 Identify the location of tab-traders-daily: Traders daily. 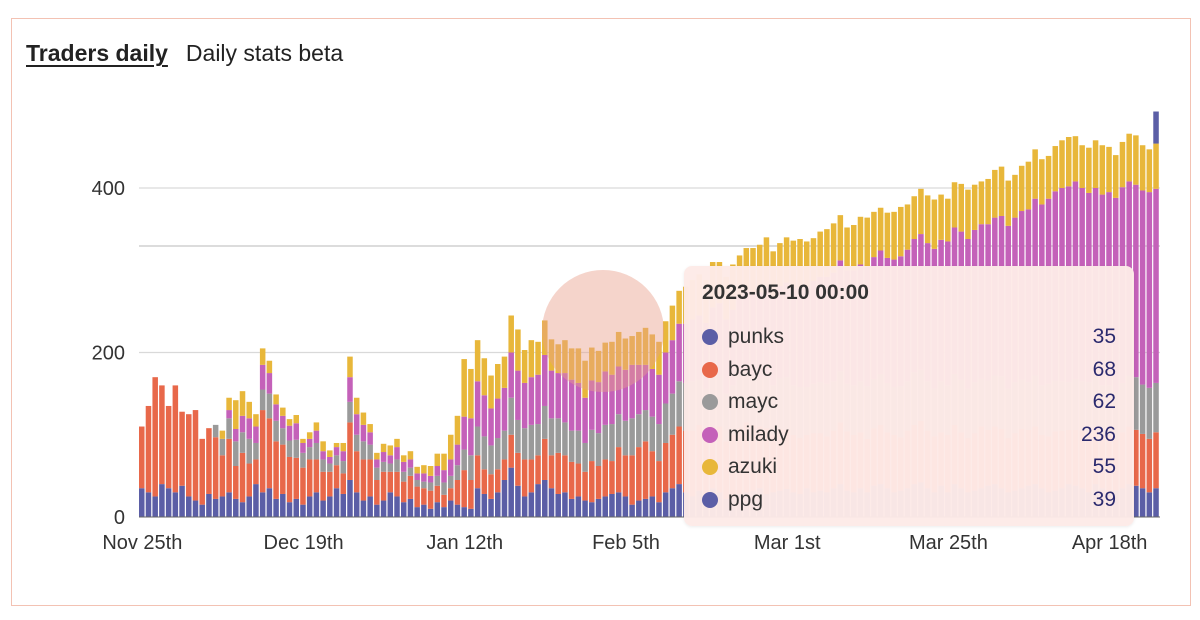
(97, 53).